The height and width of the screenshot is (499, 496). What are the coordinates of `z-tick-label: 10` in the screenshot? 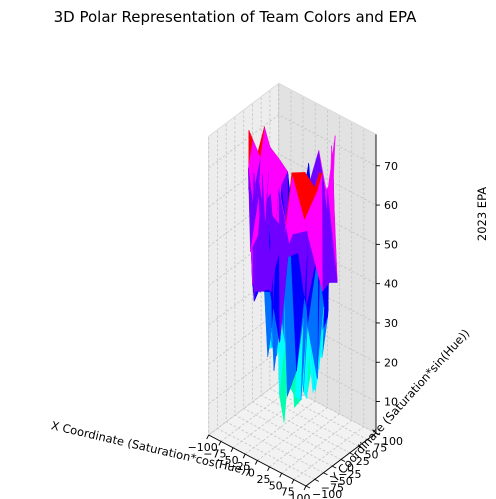 It's located at (391, 402).